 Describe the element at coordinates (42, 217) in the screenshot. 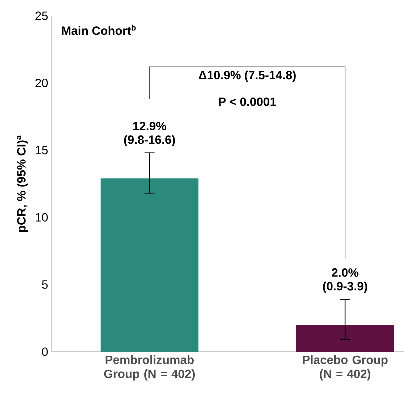

I see `y-tick-label: 10` at that location.